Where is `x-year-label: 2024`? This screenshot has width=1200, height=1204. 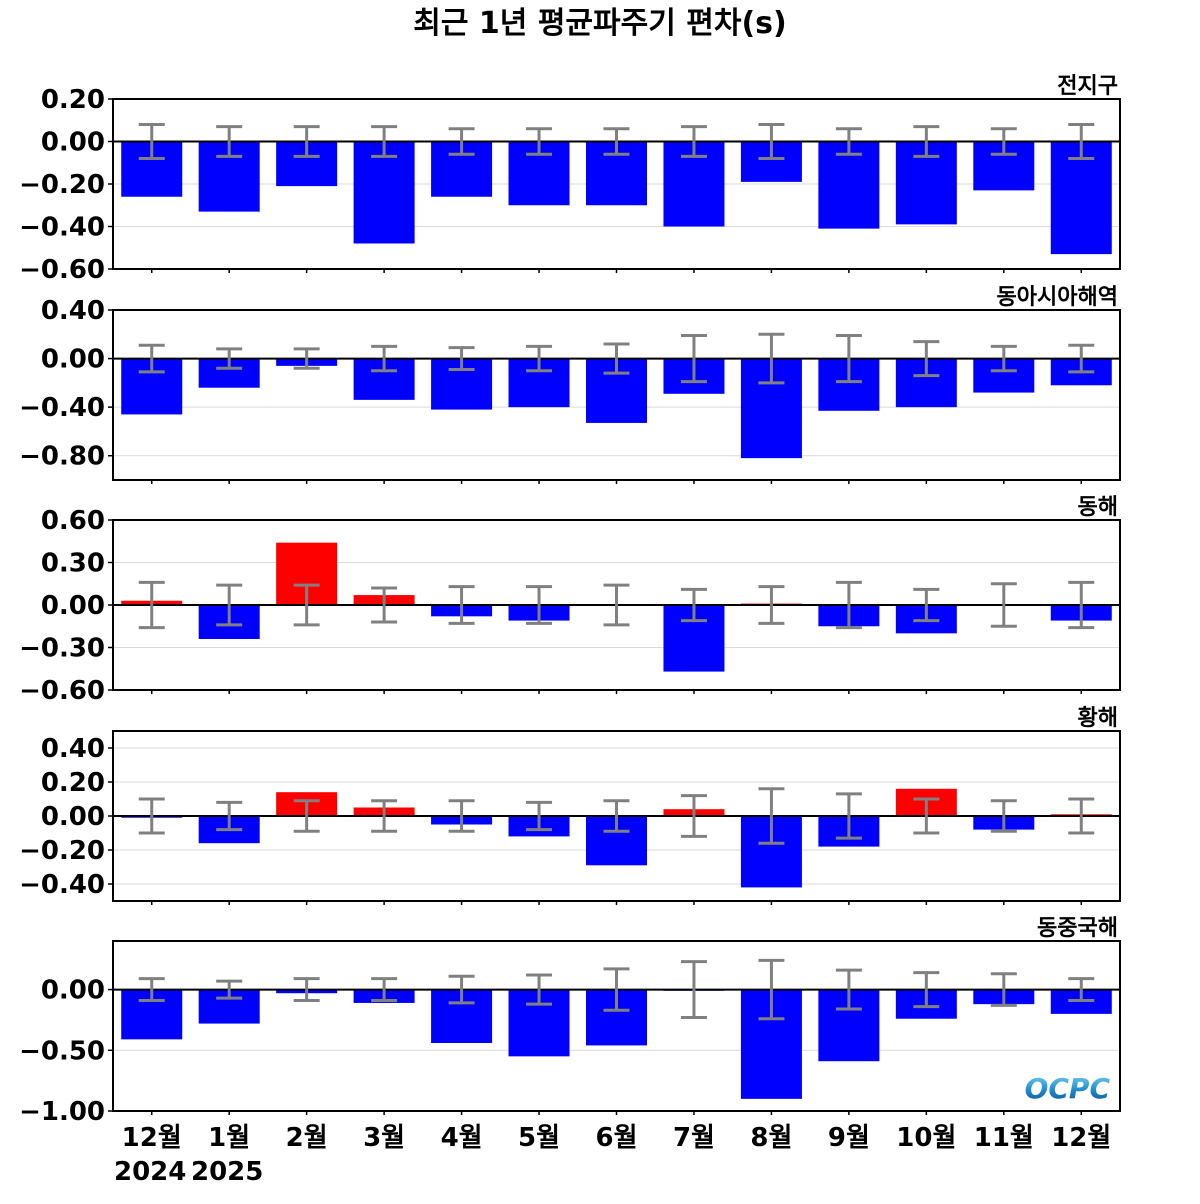 x-year-label: 2024 is located at coordinates (150, 1172).